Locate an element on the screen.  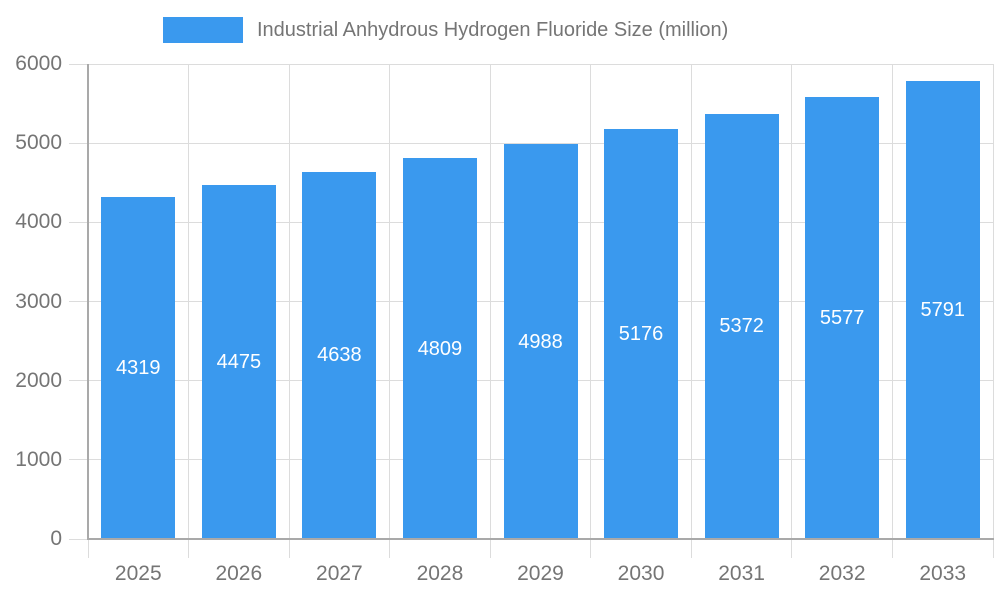
bar-2031 is located at coordinates (741, 326).